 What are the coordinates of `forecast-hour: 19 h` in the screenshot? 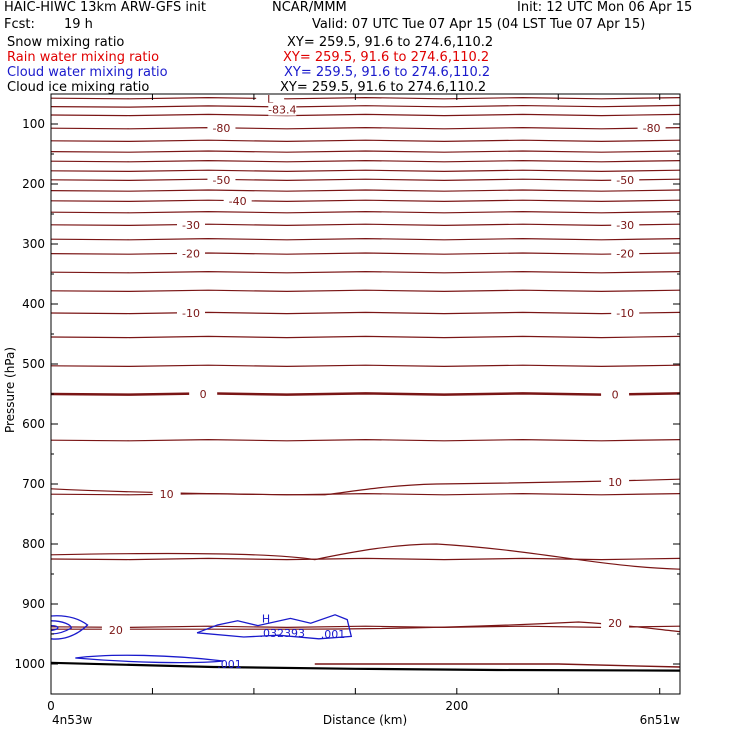 It's located at (78, 24).